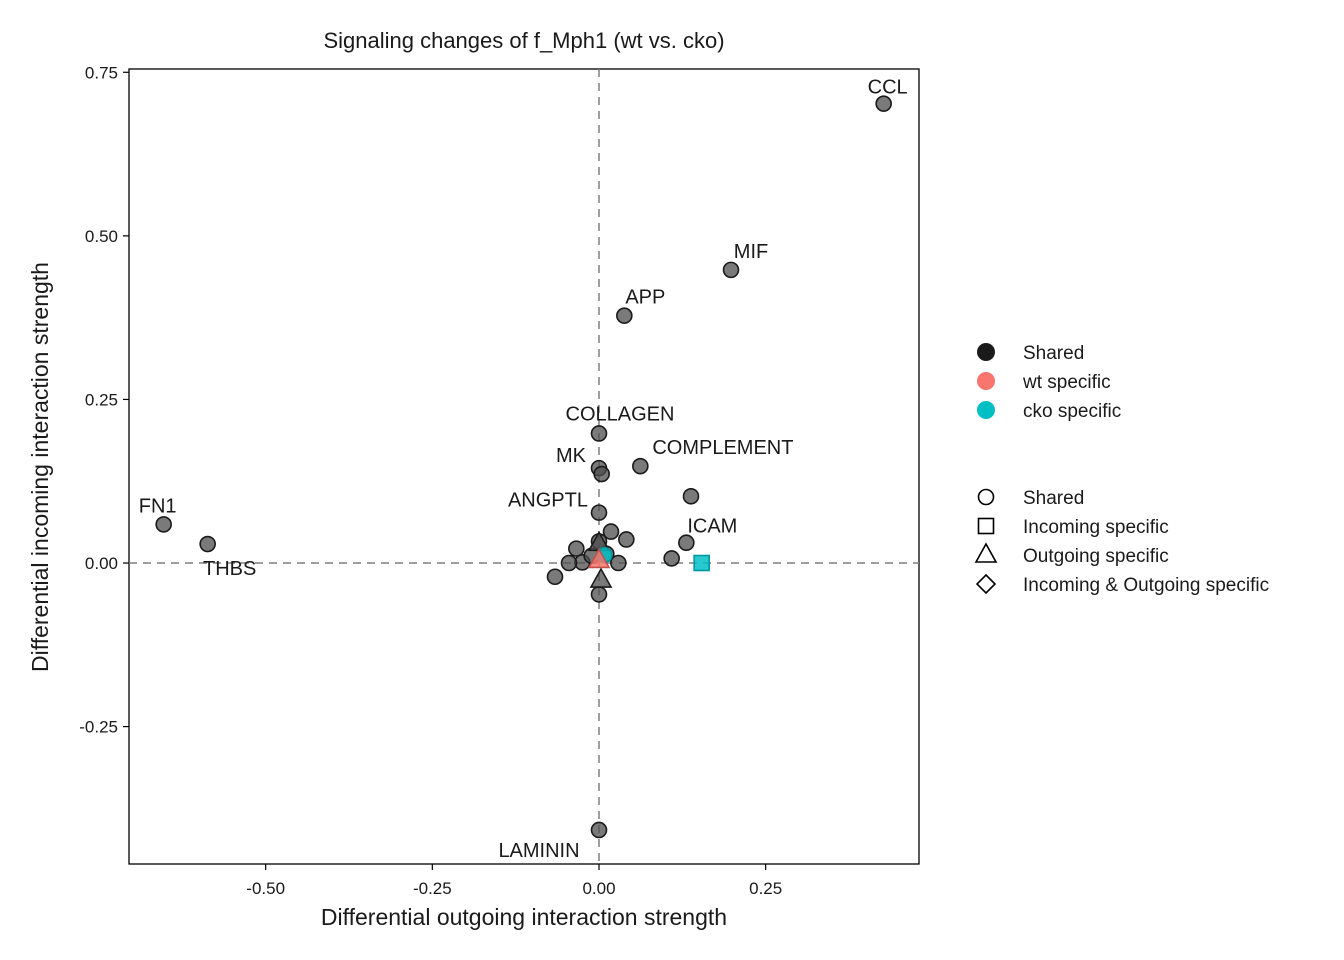  Describe the element at coordinates (523, 40) in the screenshot. I see `chart-title: Signaling changes of f_Mph1 (wt vs. cko)` at that location.